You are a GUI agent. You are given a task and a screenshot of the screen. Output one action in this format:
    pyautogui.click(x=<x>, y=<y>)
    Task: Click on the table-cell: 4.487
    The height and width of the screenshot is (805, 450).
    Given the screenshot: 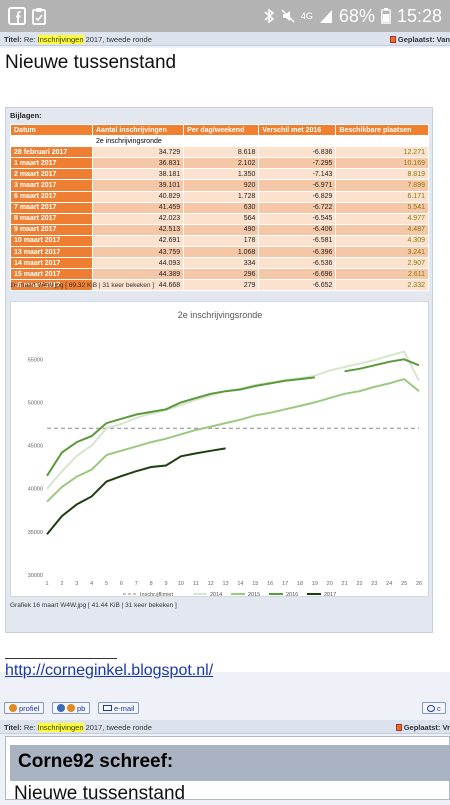 What is the action you would take?
    pyautogui.click(x=382, y=229)
    